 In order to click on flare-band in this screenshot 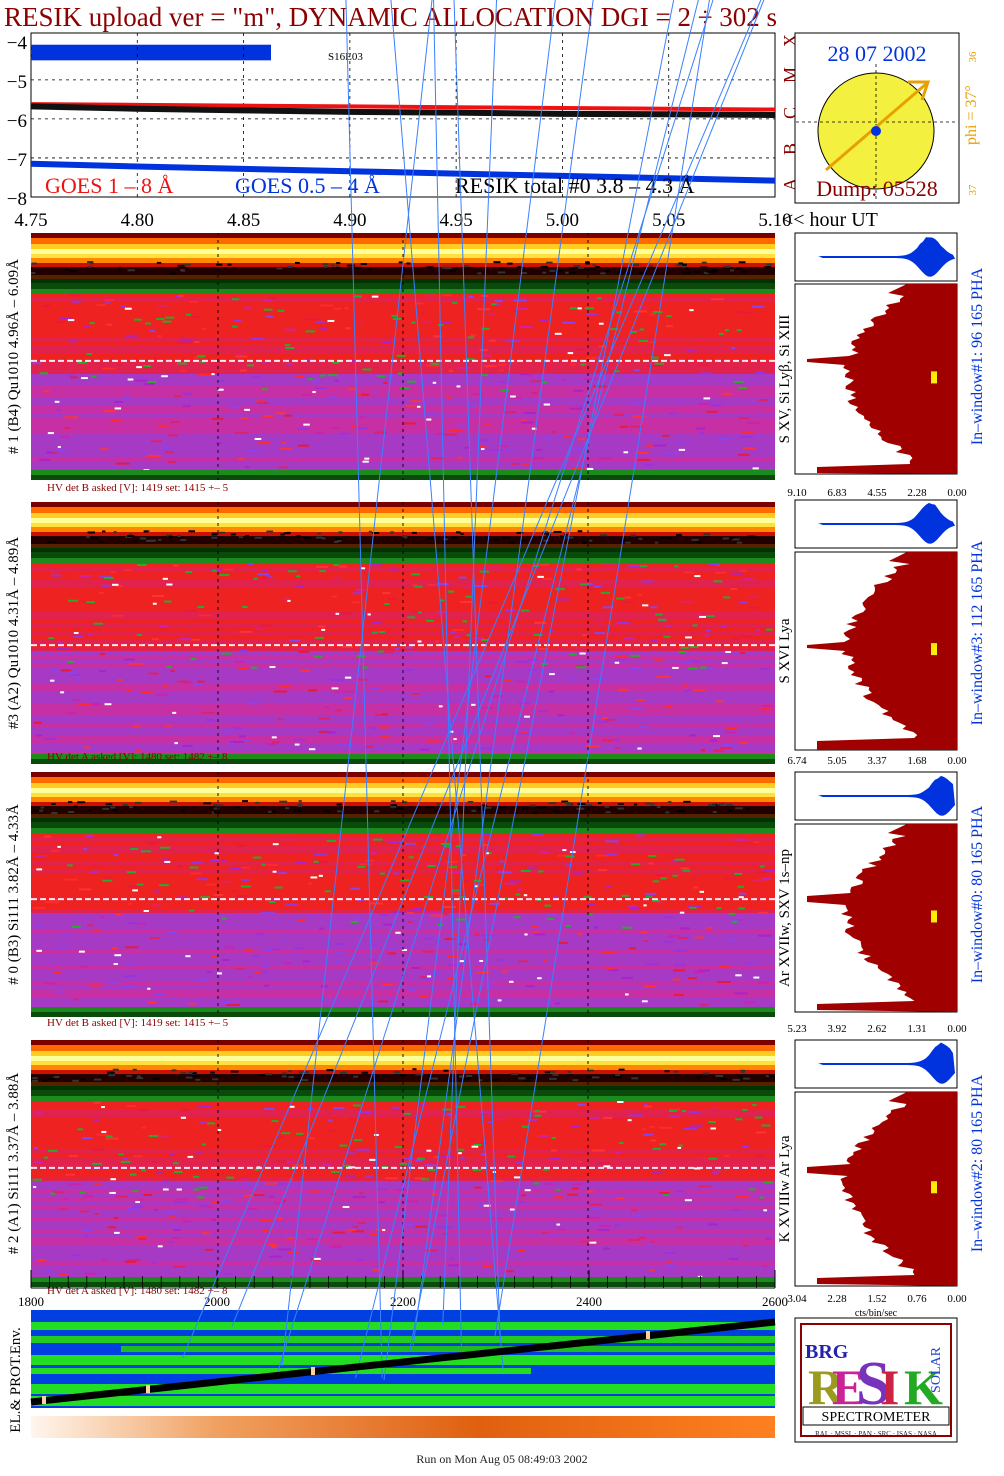, I will do `click(151, 52)`.